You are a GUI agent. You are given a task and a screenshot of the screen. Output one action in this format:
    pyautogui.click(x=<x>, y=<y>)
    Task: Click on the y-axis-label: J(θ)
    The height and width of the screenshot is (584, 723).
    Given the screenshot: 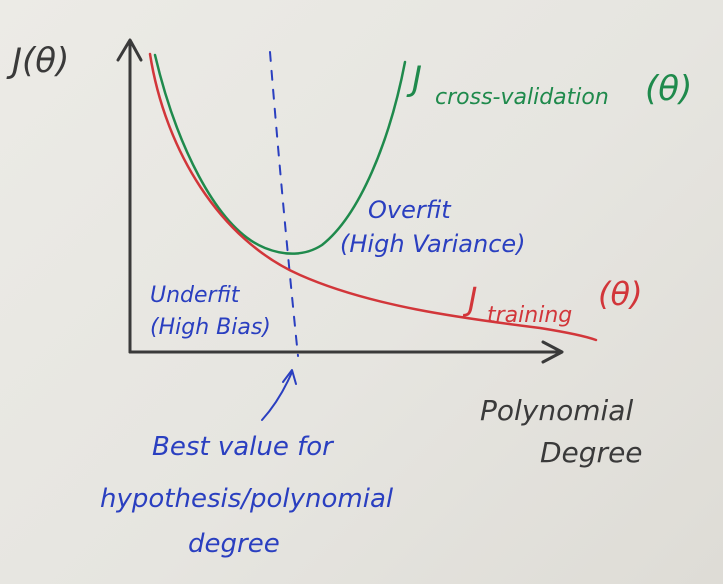 What is the action you would take?
    pyautogui.click(x=37, y=61)
    